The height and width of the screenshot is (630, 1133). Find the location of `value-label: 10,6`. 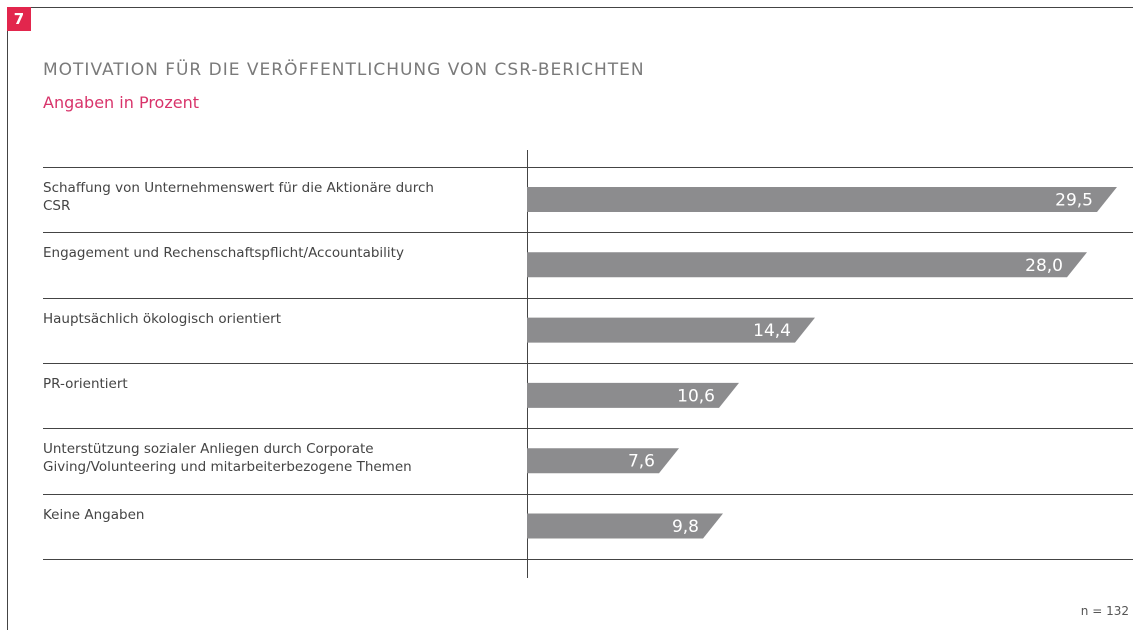

value-label: 10,6 is located at coordinates (696, 396).